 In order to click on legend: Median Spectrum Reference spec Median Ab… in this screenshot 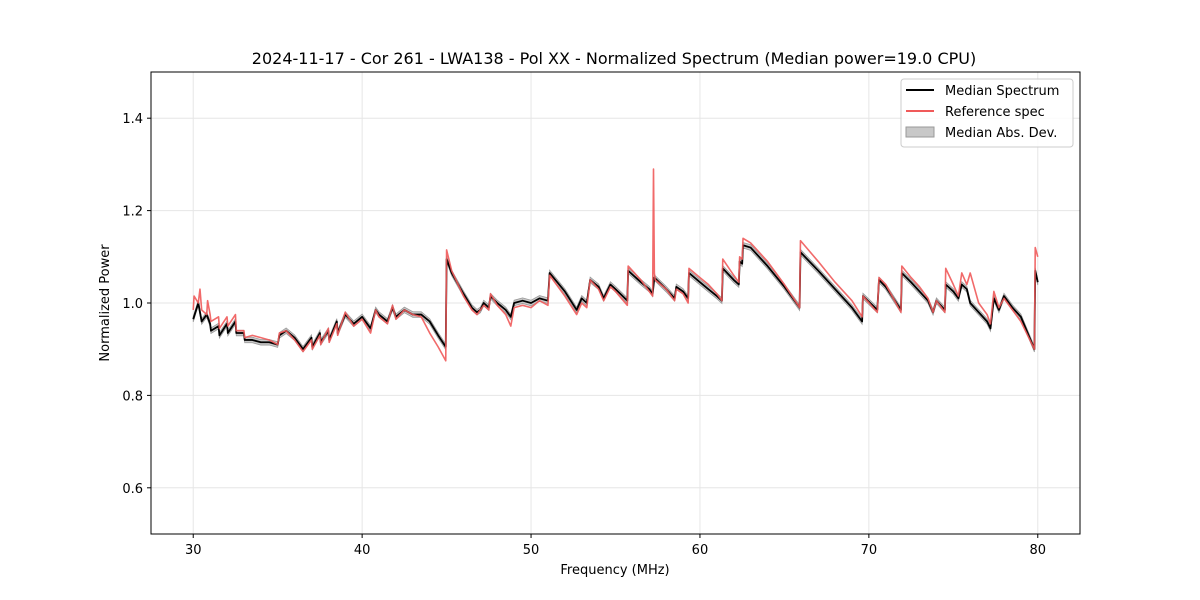, I will do `click(987, 113)`.